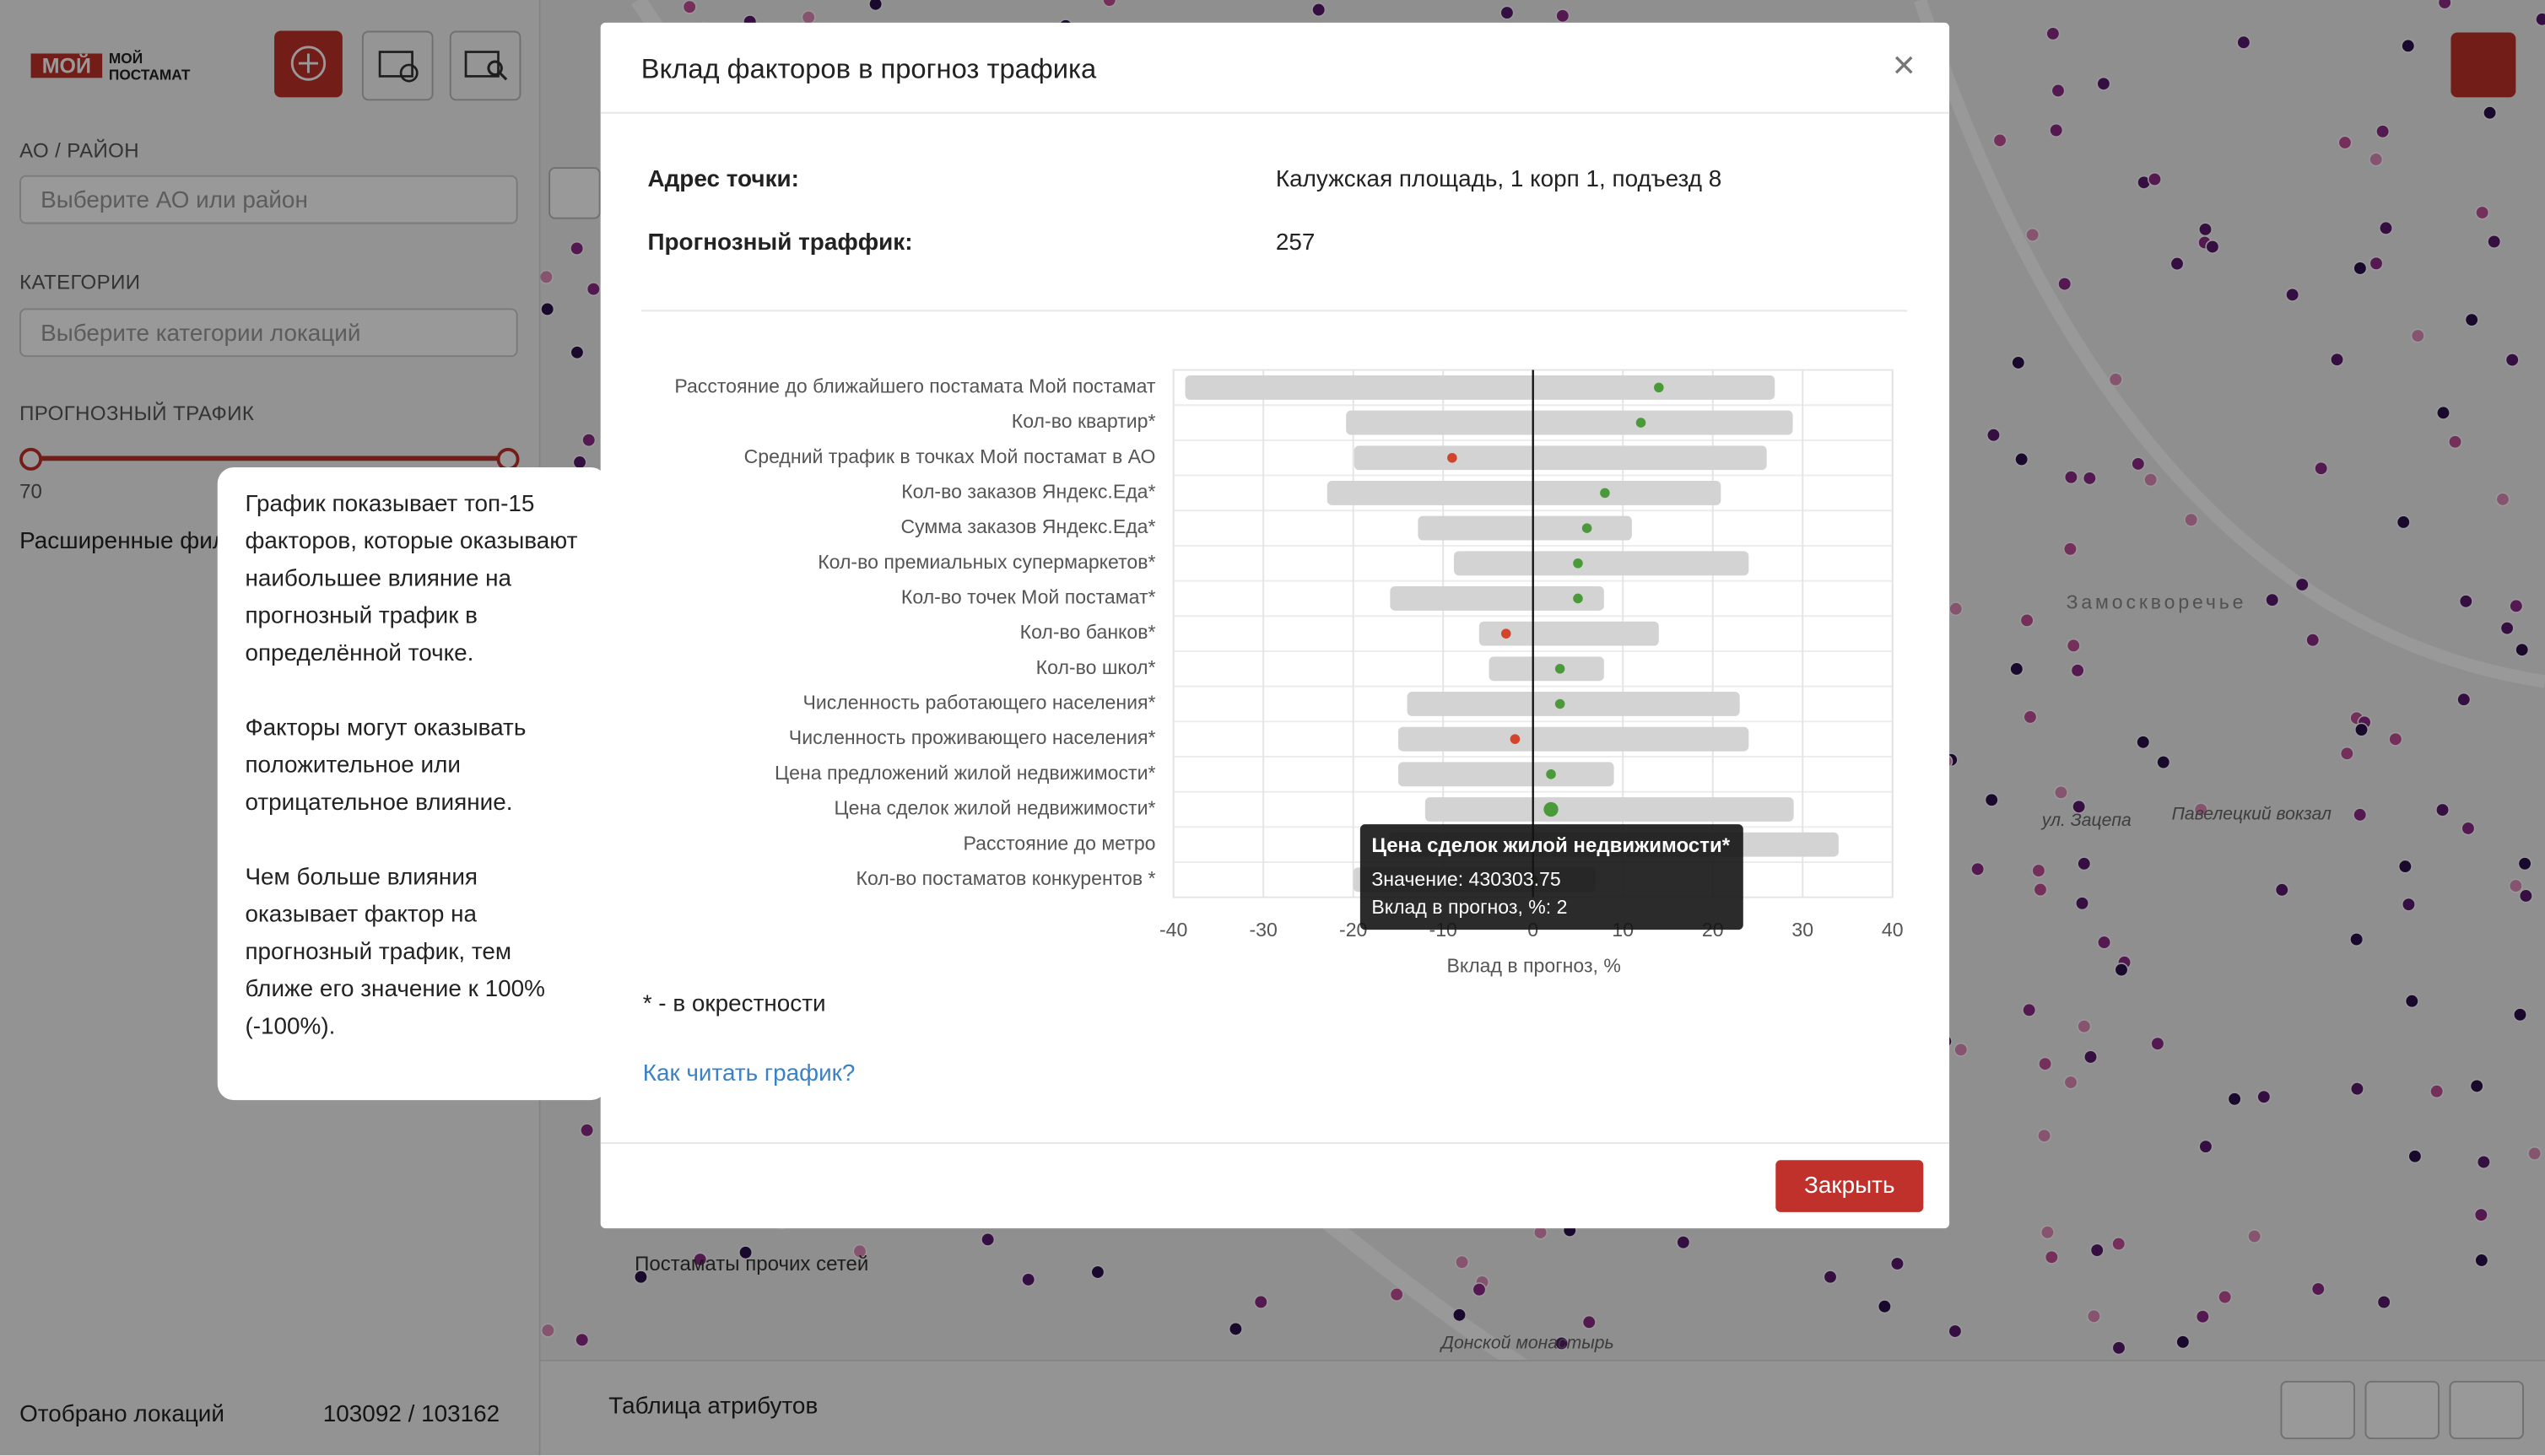 The width and height of the screenshot is (2545, 1456). I want to click on y-tick-label: Цена предложений жилой недвижимости*, so click(965, 773).